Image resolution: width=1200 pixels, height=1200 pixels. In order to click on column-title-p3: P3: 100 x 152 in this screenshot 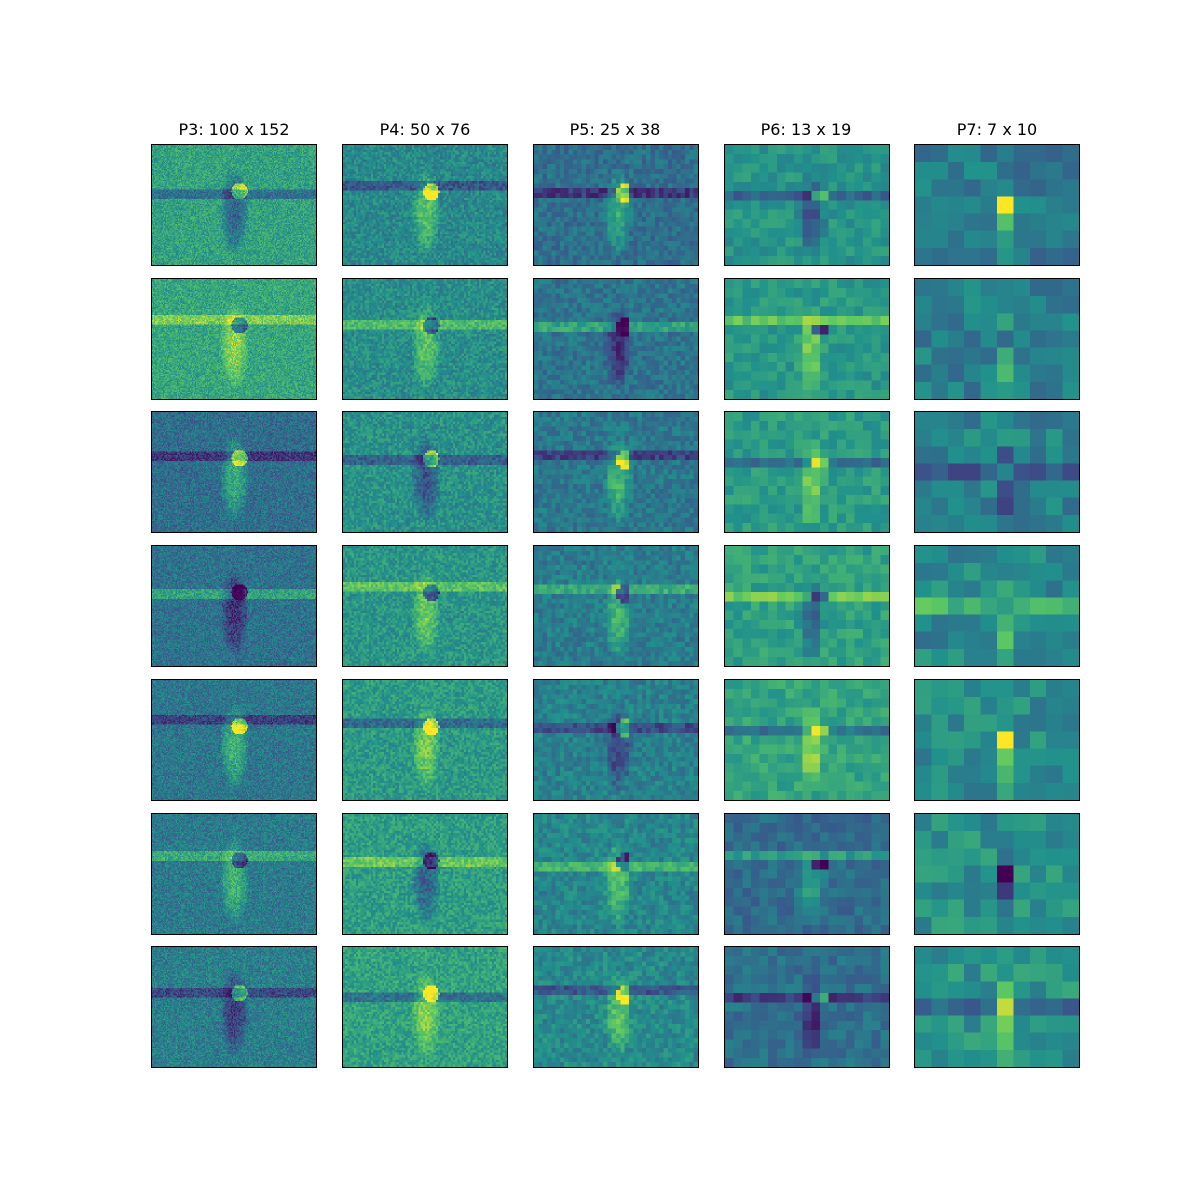, I will do `click(234, 129)`.